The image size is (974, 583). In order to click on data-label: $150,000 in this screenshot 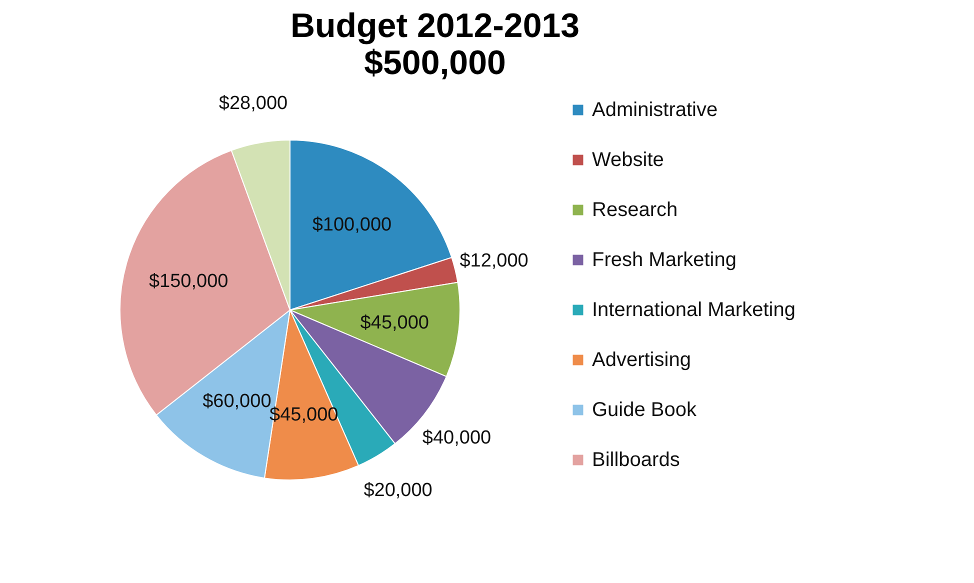, I will do `click(188, 281)`.